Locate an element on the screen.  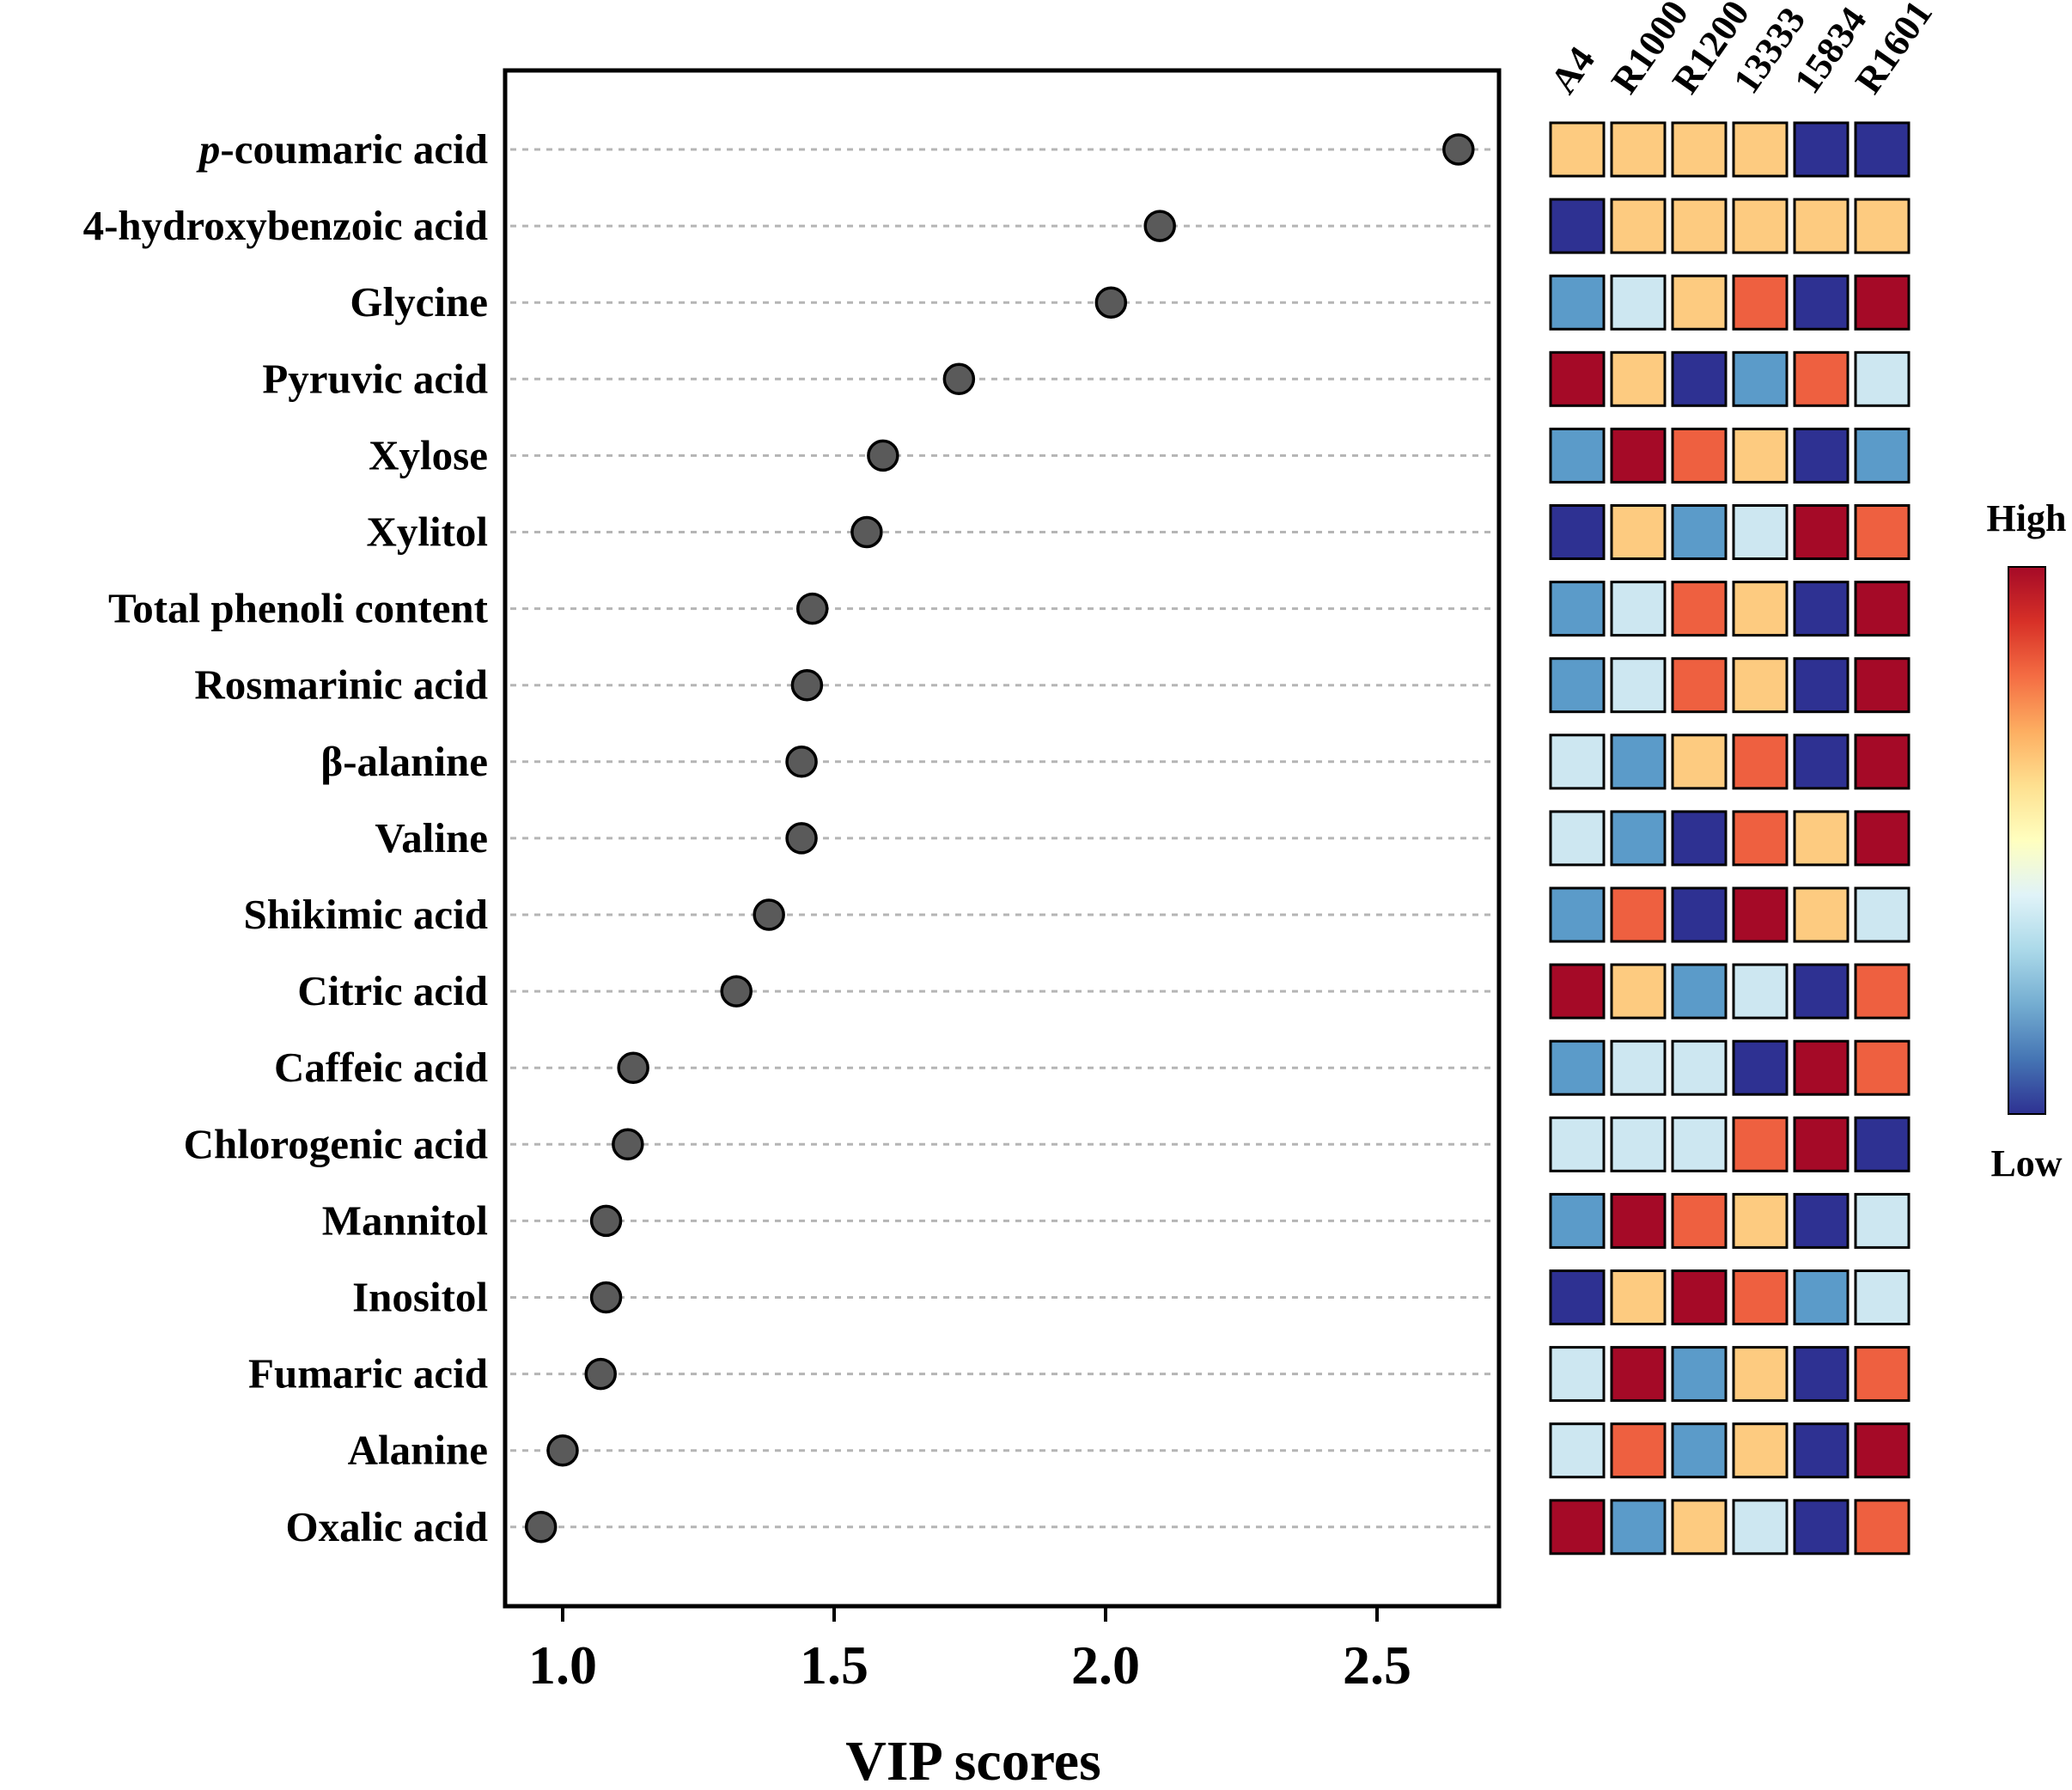
colorbar-gradient is located at coordinates (2027, 840).